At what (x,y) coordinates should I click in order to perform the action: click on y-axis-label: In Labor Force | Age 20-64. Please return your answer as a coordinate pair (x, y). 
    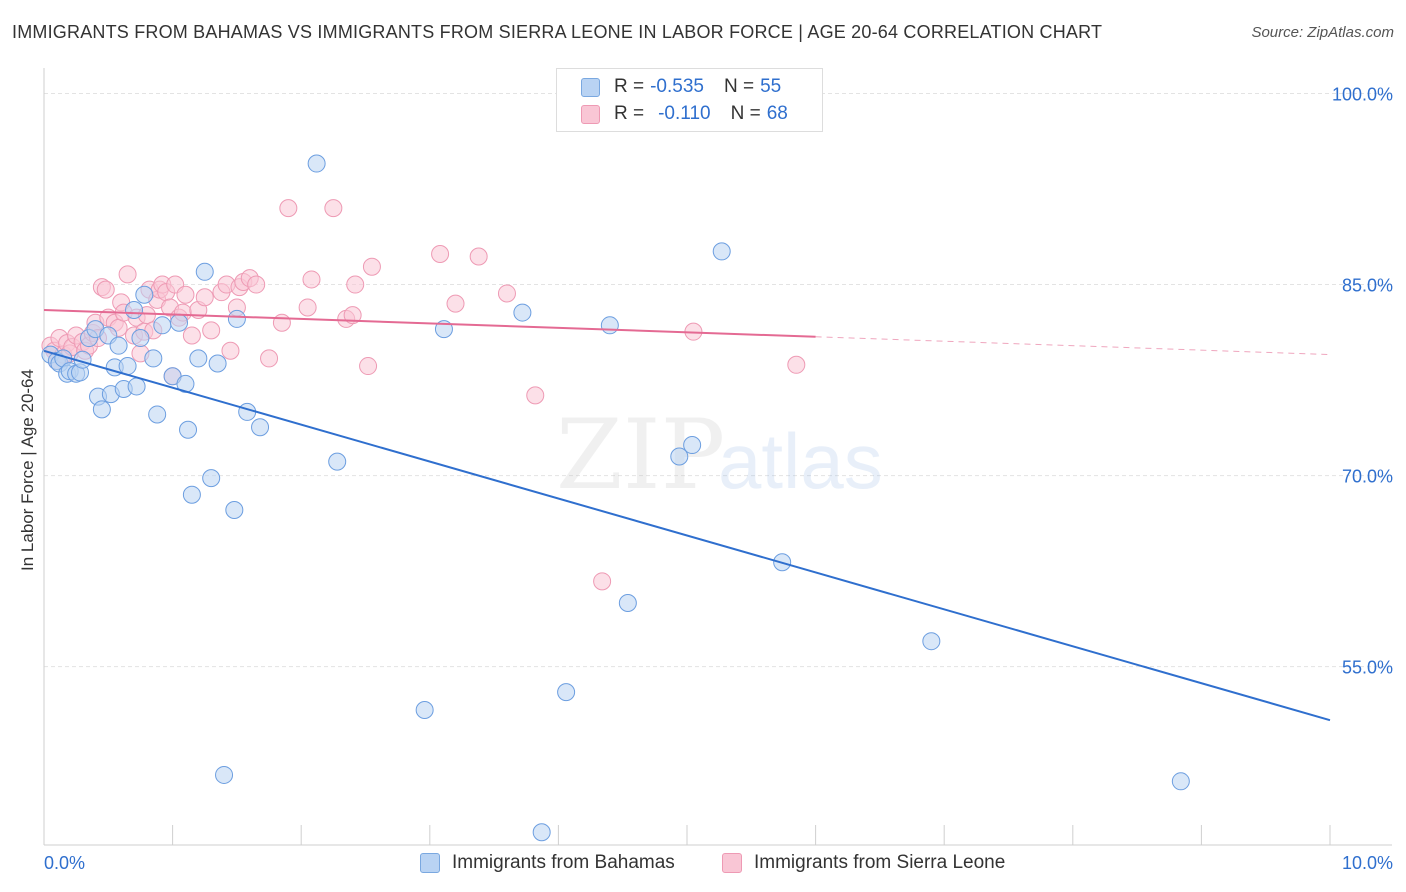
    Looking at the image, I should click on (27, 470).